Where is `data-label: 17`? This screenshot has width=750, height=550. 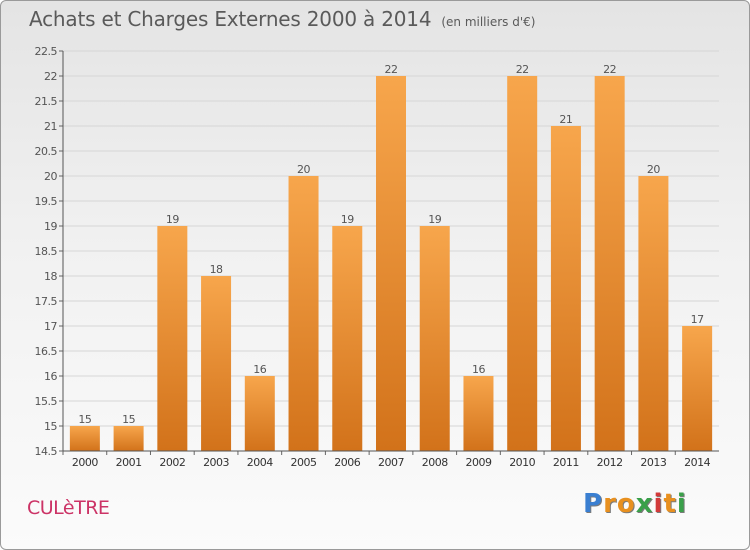 data-label: 17 is located at coordinates (697, 319).